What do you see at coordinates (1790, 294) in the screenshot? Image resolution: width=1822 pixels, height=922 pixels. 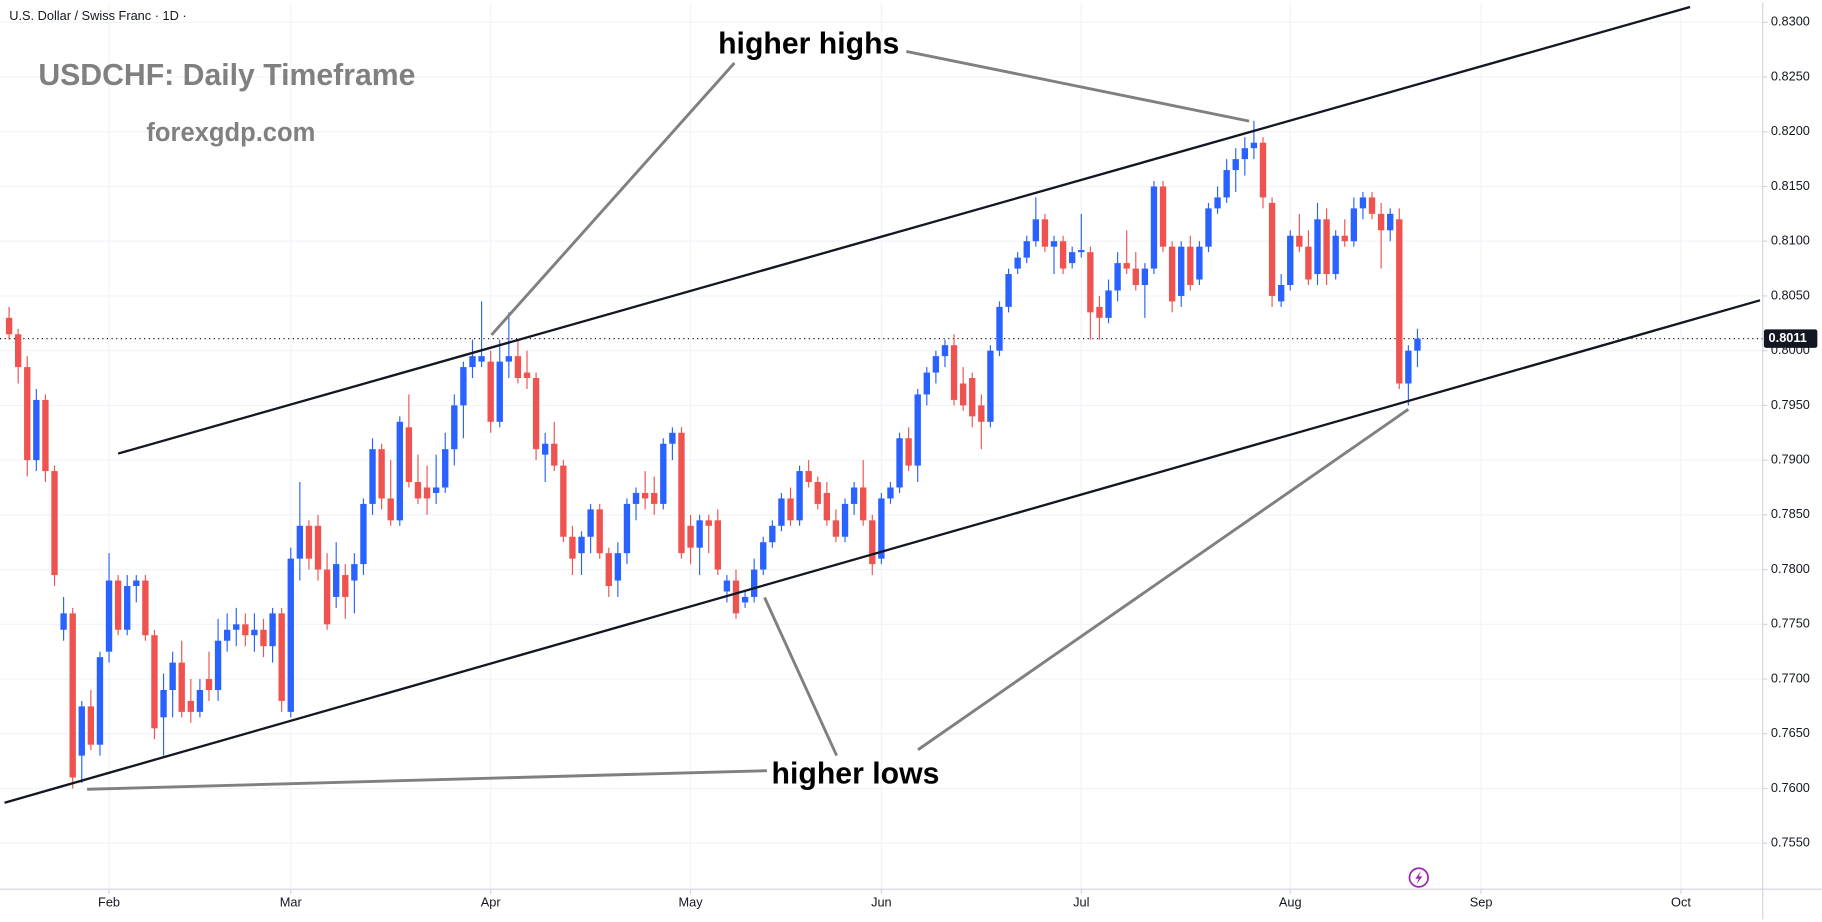 I see `y-tick-label: 0.8050` at bounding box center [1790, 294].